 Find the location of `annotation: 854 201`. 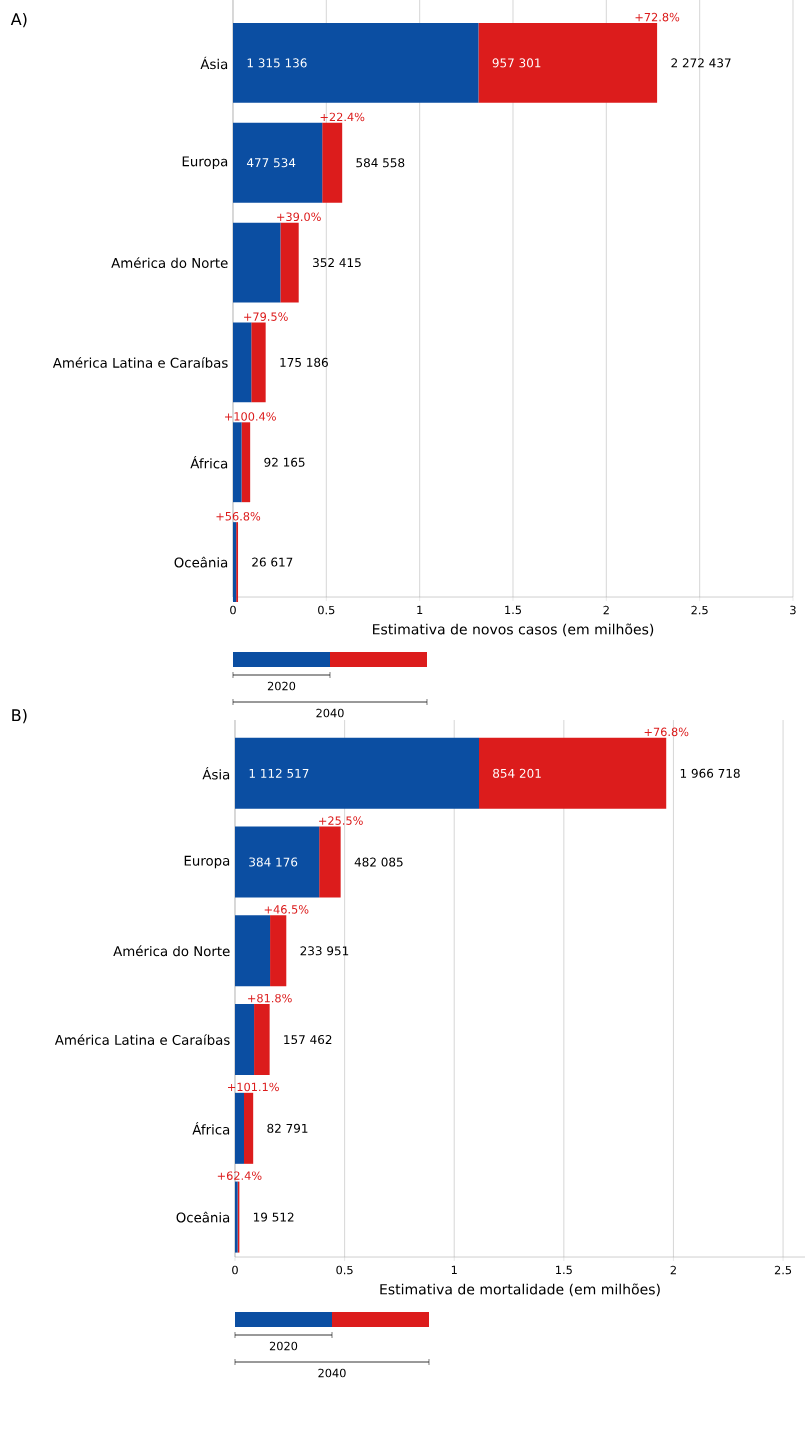

annotation: 854 201 is located at coordinates (517, 773).